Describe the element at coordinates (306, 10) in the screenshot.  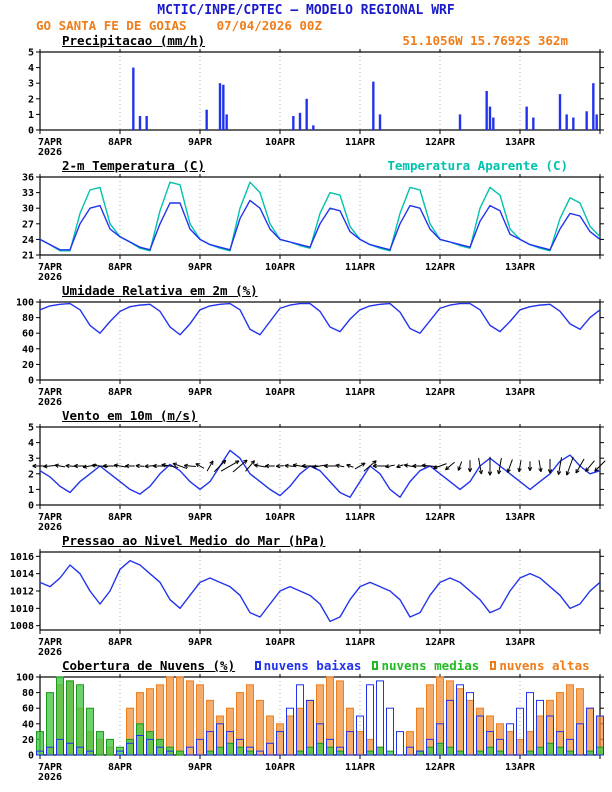
I see `page-title: MCTIC/INPE/CPTEC — MODELO REGIONAL WRF` at that location.